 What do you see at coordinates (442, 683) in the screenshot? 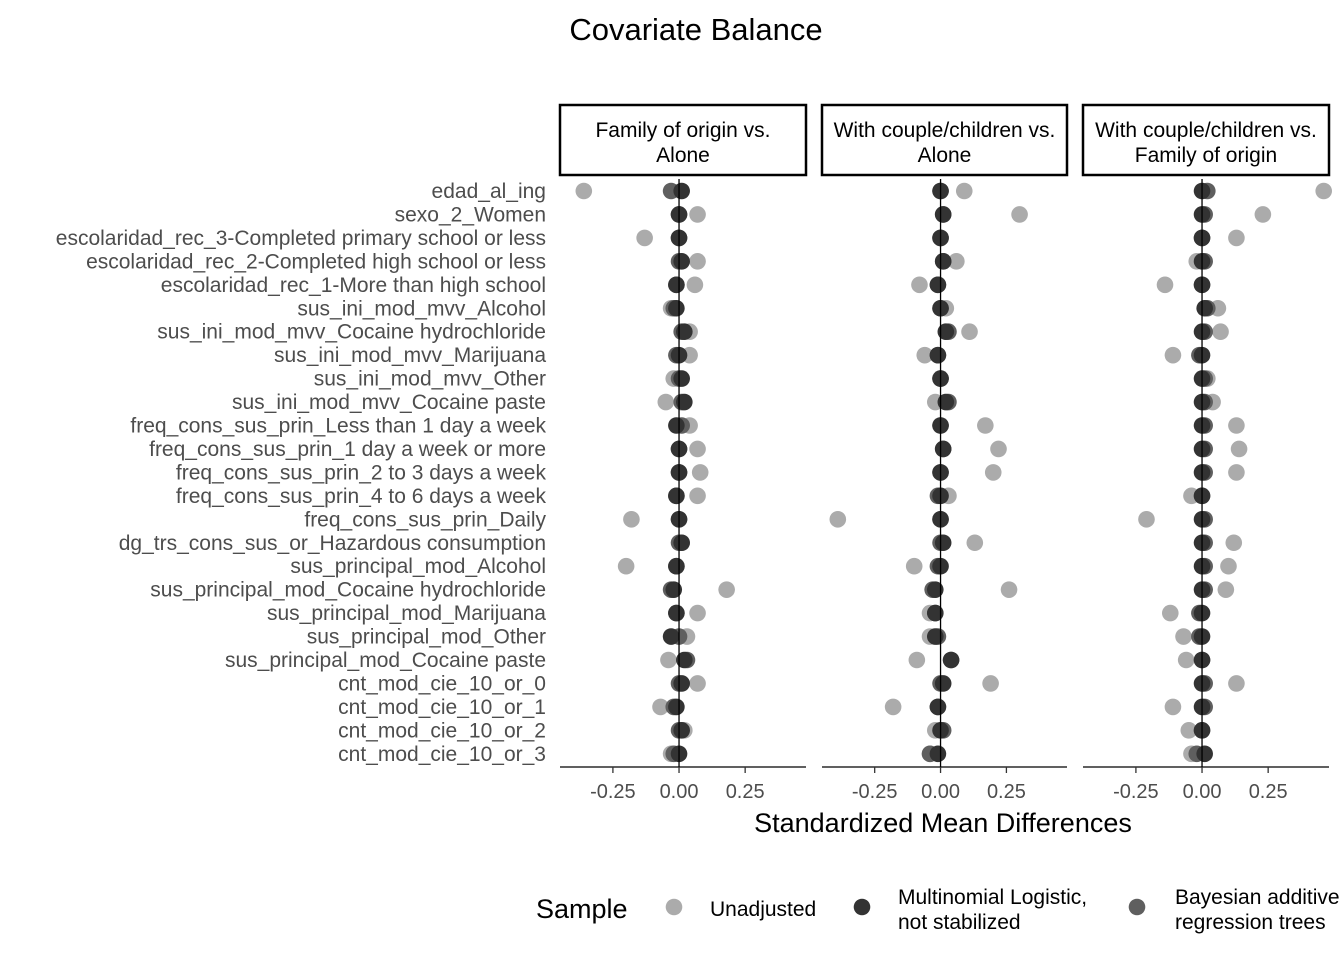
I see `covariate-label: cnt_mod_cie_10_or_0` at bounding box center [442, 683].